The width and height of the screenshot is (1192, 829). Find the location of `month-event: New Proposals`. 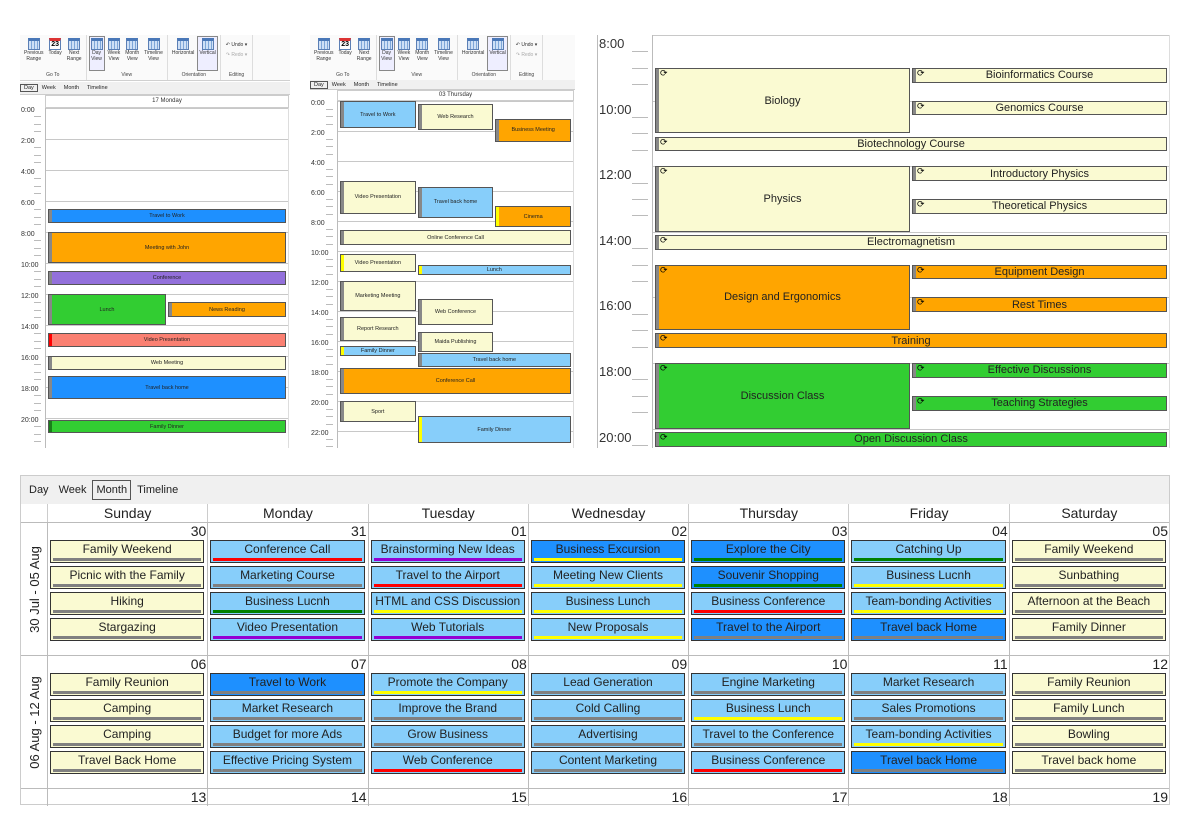

month-event: New Proposals is located at coordinates (608, 629).